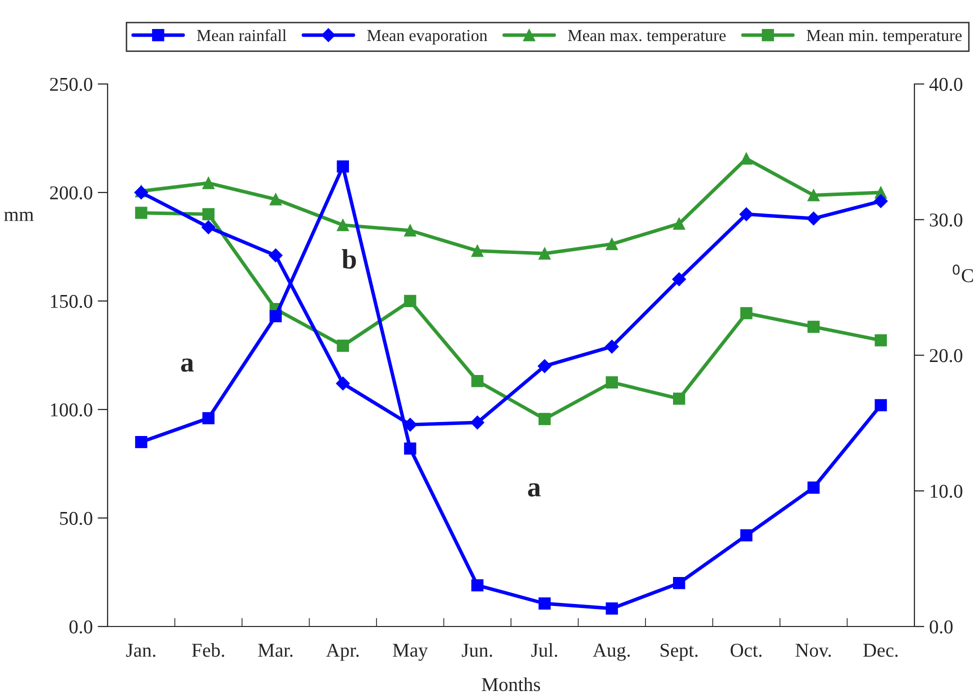  Describe the element at coordinates (19, 216) in the screenshot. I see `y-axis-title: mm` at that location.